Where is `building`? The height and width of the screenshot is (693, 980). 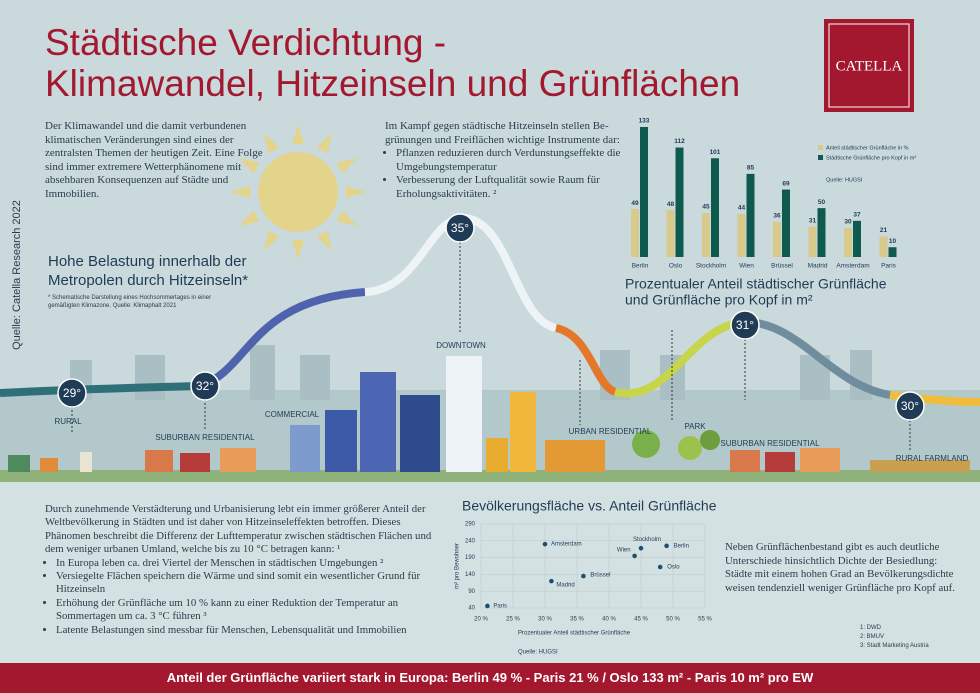 building is located at coordinates (497, 455).